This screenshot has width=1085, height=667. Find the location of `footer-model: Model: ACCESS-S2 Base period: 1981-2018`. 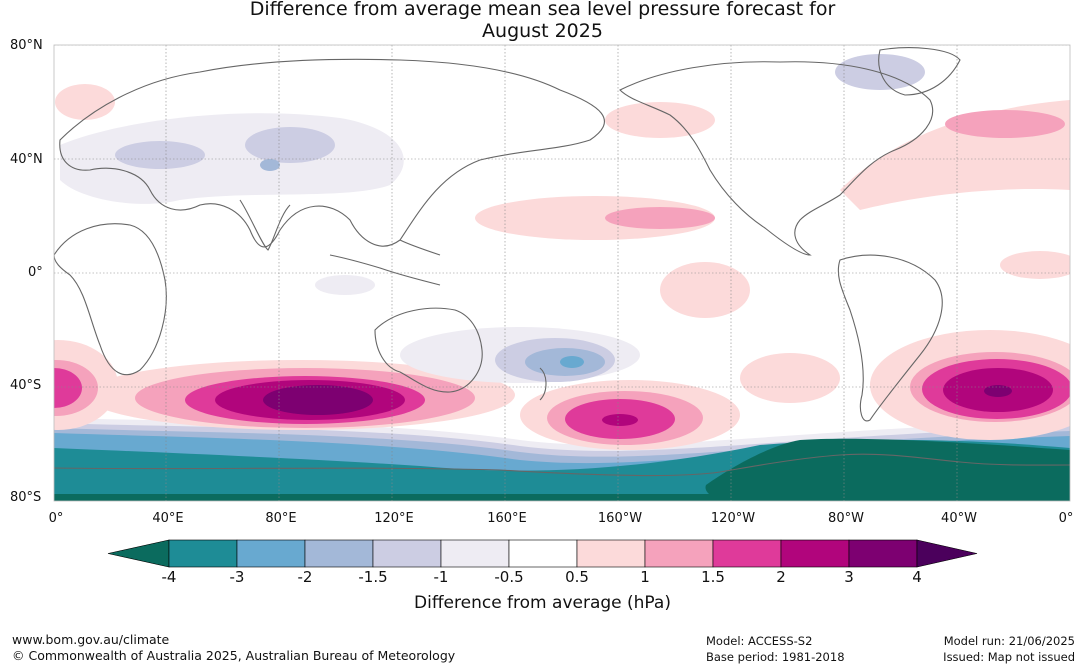

footer-model: Model: ACCESS-S2 Base period: 1981-2018 is located at coordinates (775, 649).